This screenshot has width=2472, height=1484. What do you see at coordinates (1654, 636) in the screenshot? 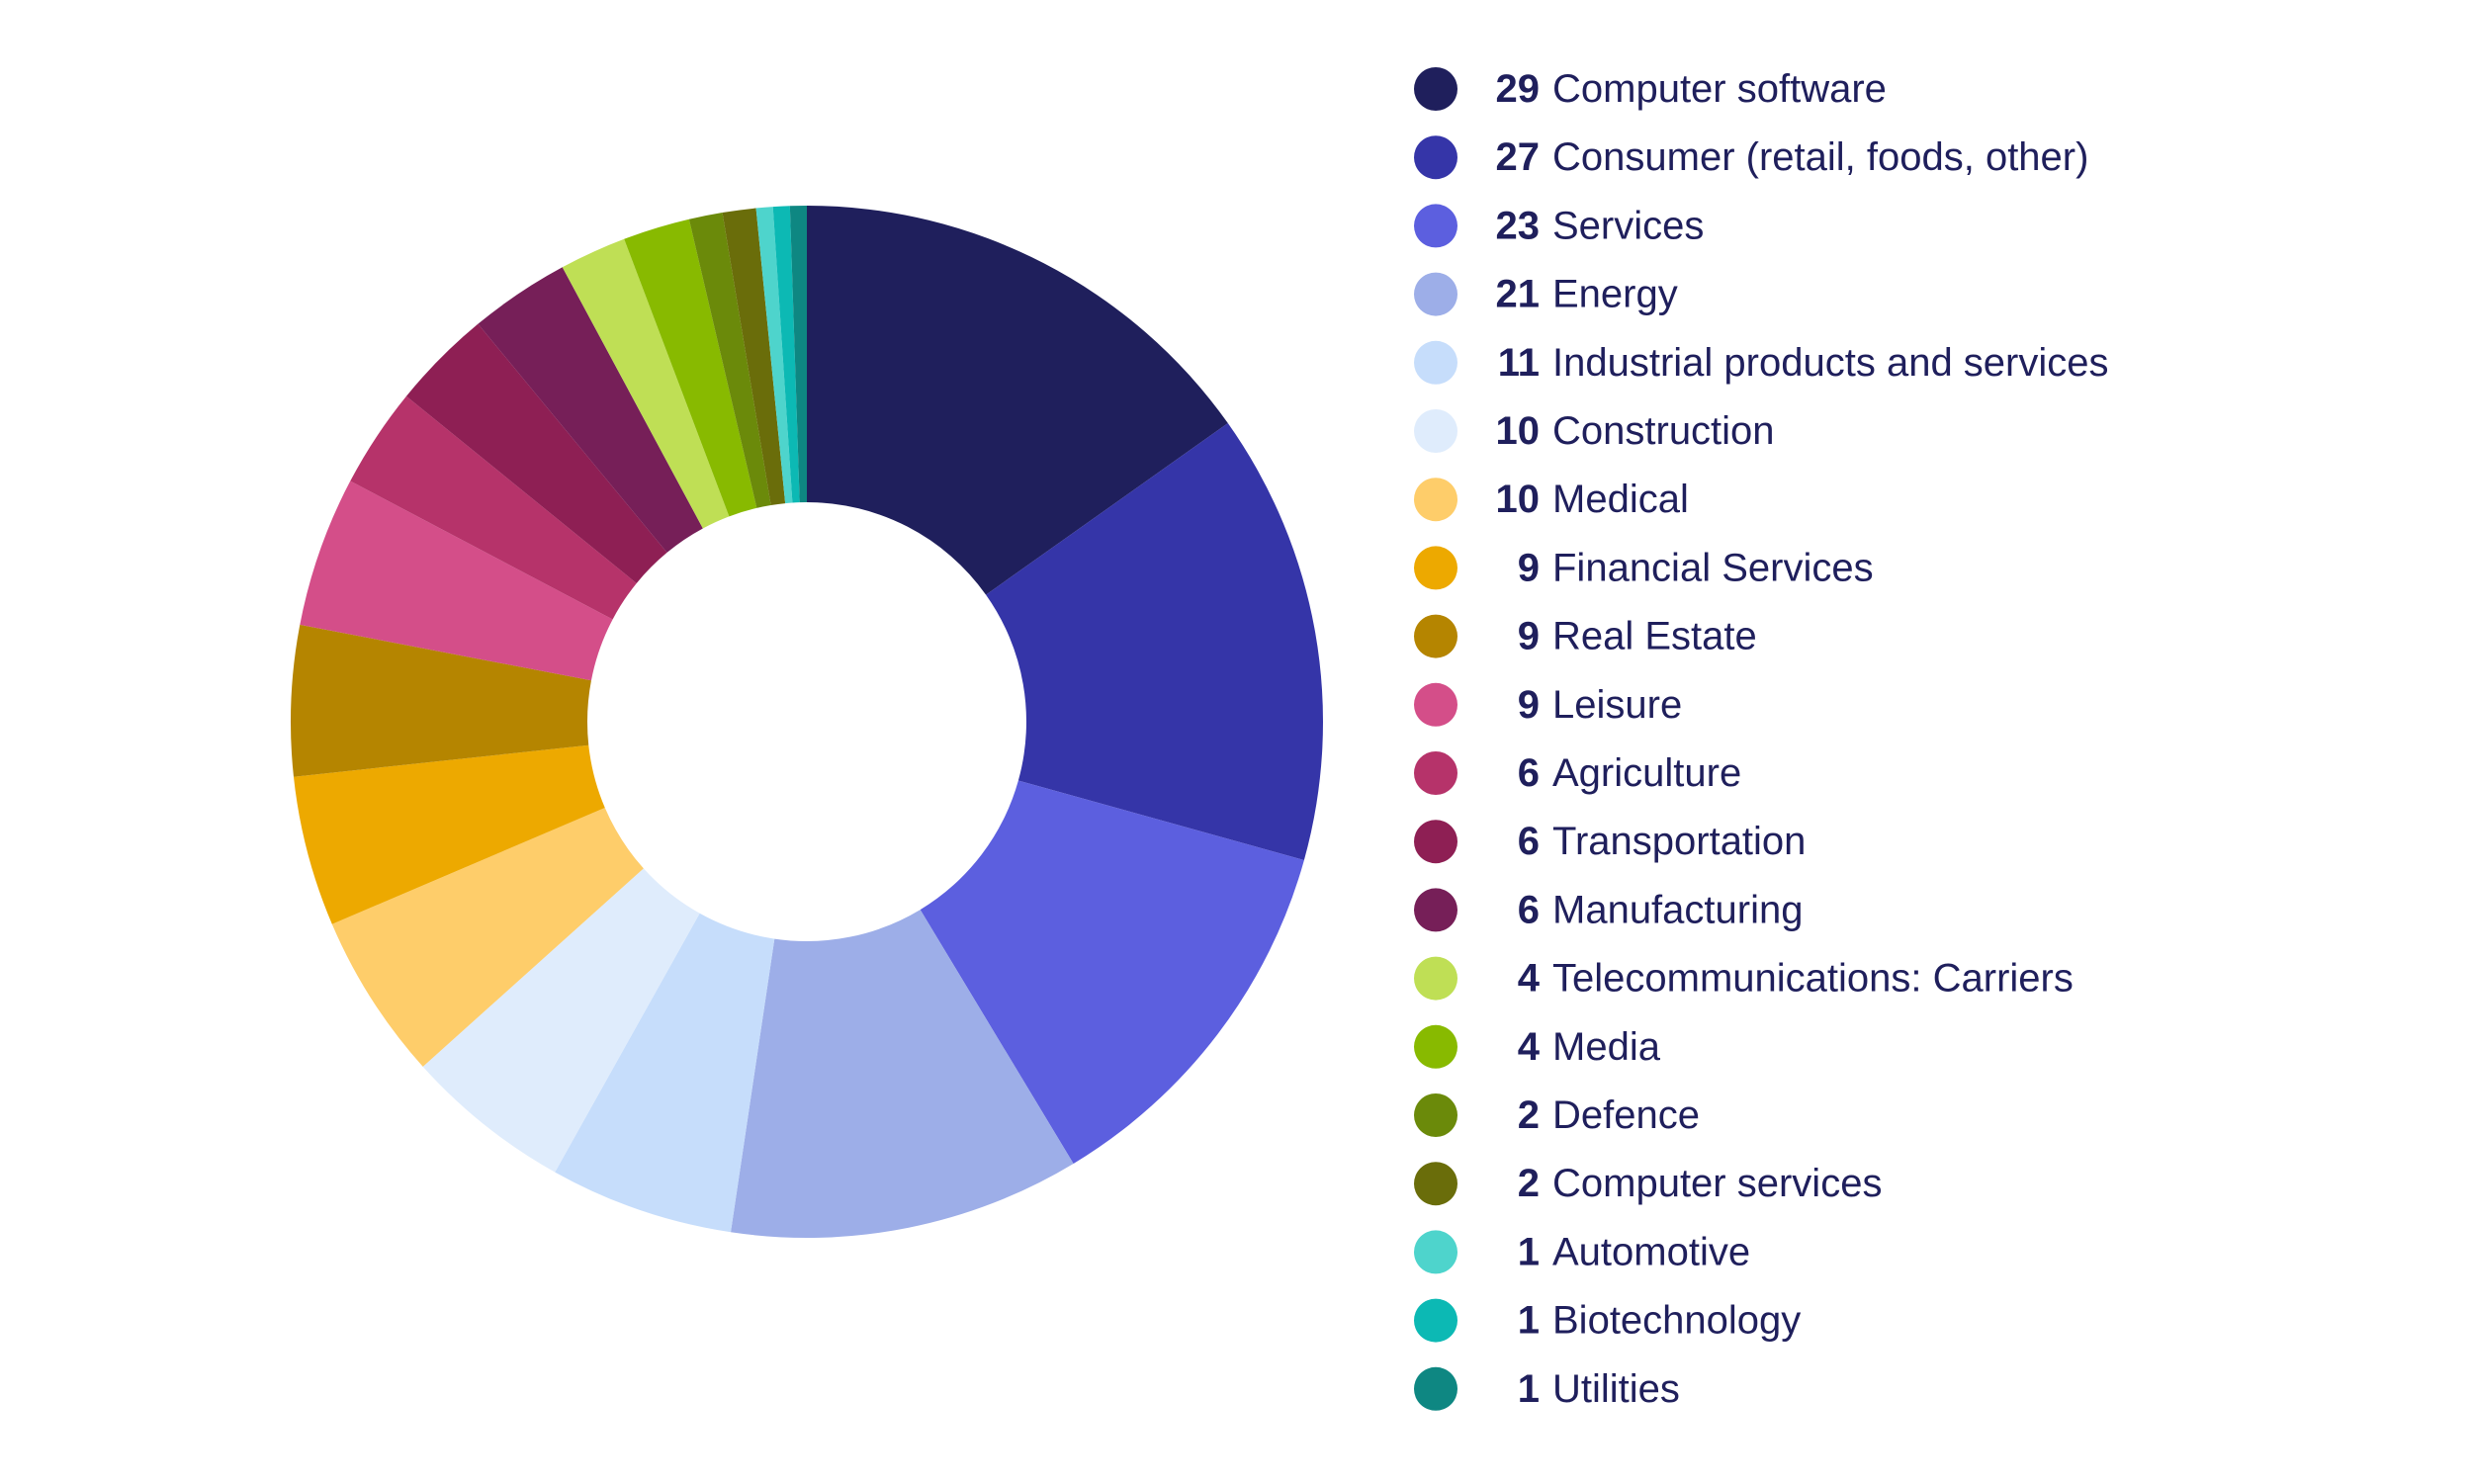
I see `legend-label: Real Estate` at bounding box center [1654, 636].